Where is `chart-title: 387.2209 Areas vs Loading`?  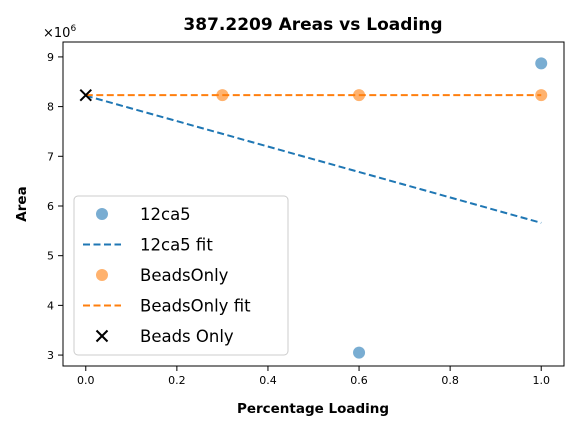 chart-title: 387.2209 Areas vs Loading is located at coordinates (312, 25).